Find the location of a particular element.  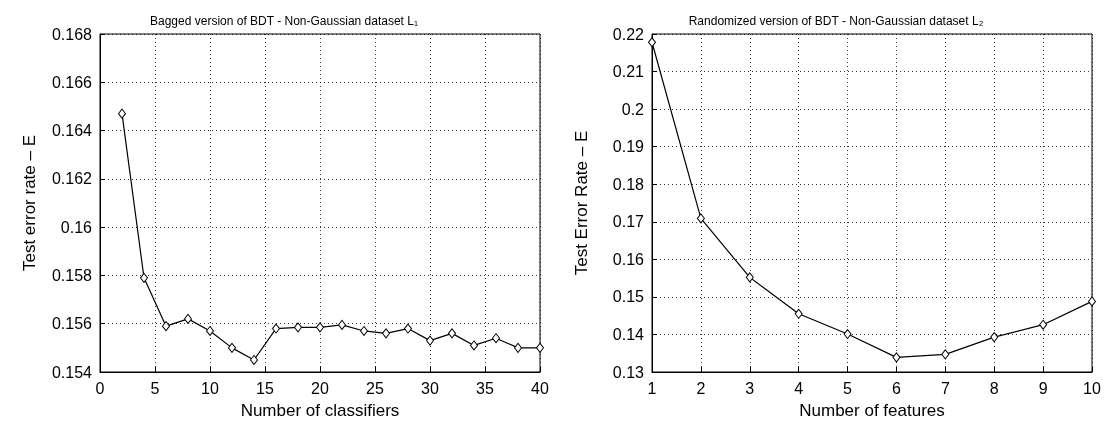

chart-title: Randomized version of BDT - Non-Gaussian dataset L₂ is located at coordinates (836, 21).